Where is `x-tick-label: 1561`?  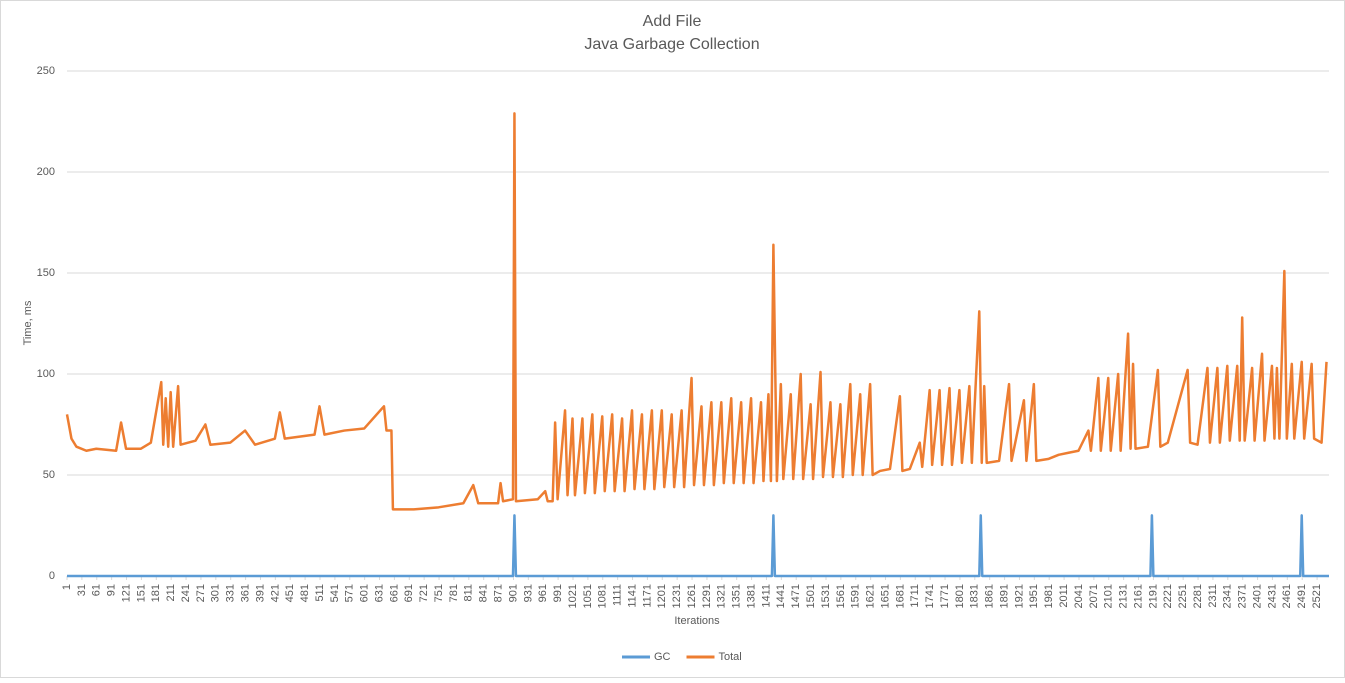 x-tick-label: 1561 is located at coordinates (841, 596).